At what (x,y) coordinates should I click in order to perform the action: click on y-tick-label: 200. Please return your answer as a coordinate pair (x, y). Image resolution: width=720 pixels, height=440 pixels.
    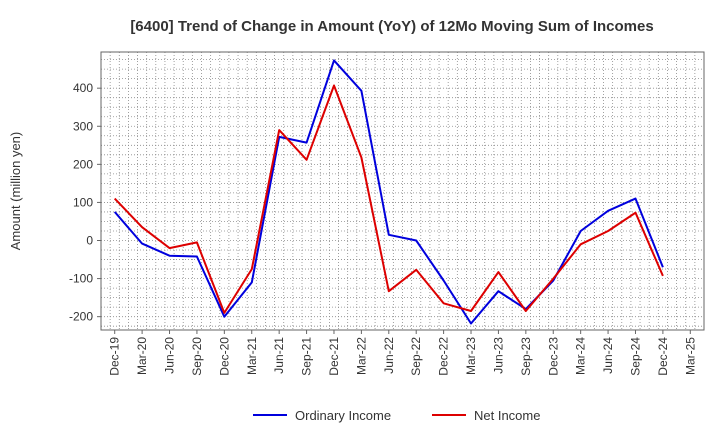
    Looking at the image, I should click on (83, 164).